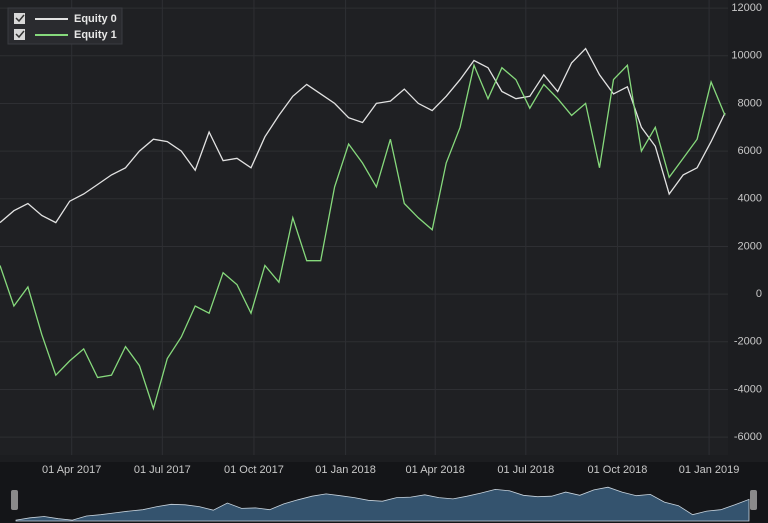 Image resolution: width=768 pixels, height=523 pixels. Describe the element at coordinates (709, 470) in the screenshot. I see `x-tick-label: 01 Jan 2019` at that location.